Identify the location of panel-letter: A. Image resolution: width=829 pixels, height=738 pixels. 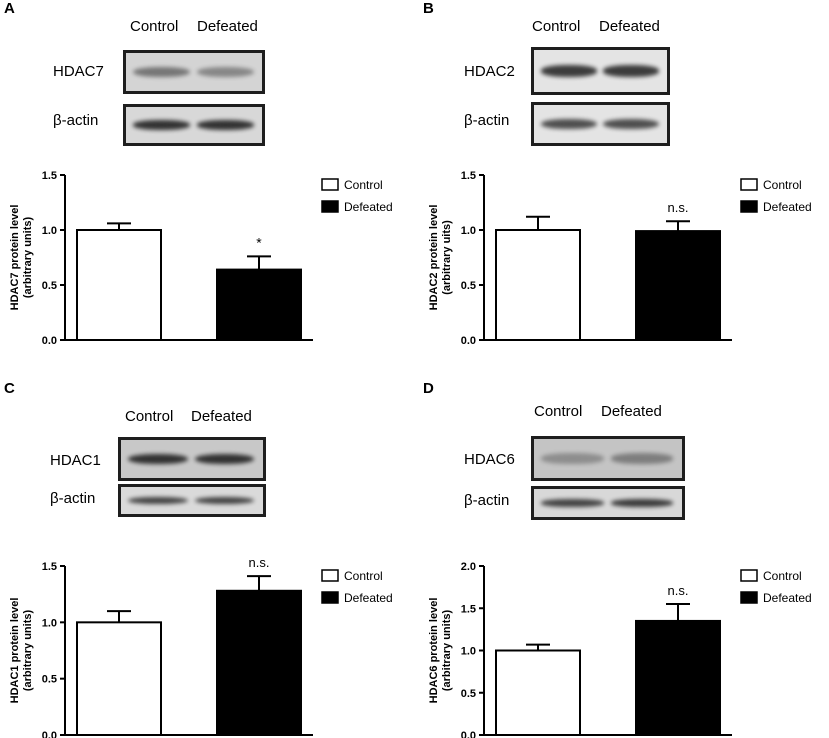
(9, 8).